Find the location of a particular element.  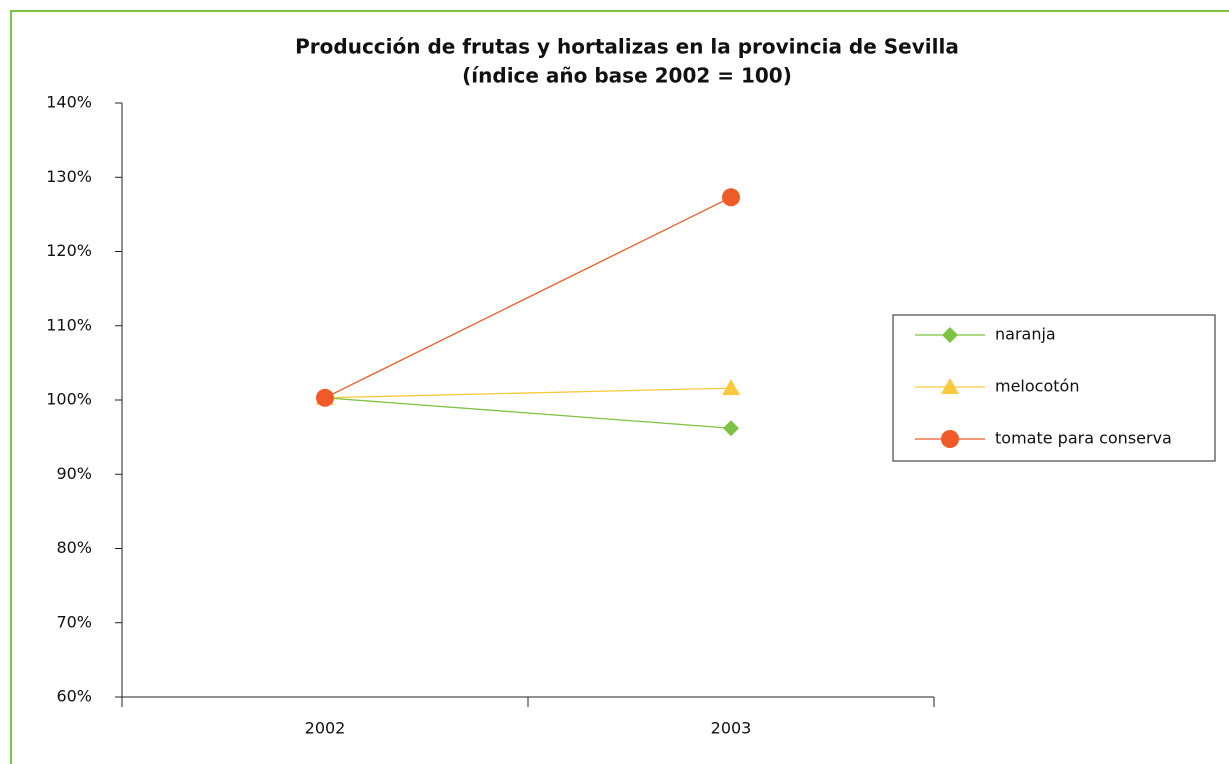

y-tick-label: 120% is located at coordinates (69, 250).